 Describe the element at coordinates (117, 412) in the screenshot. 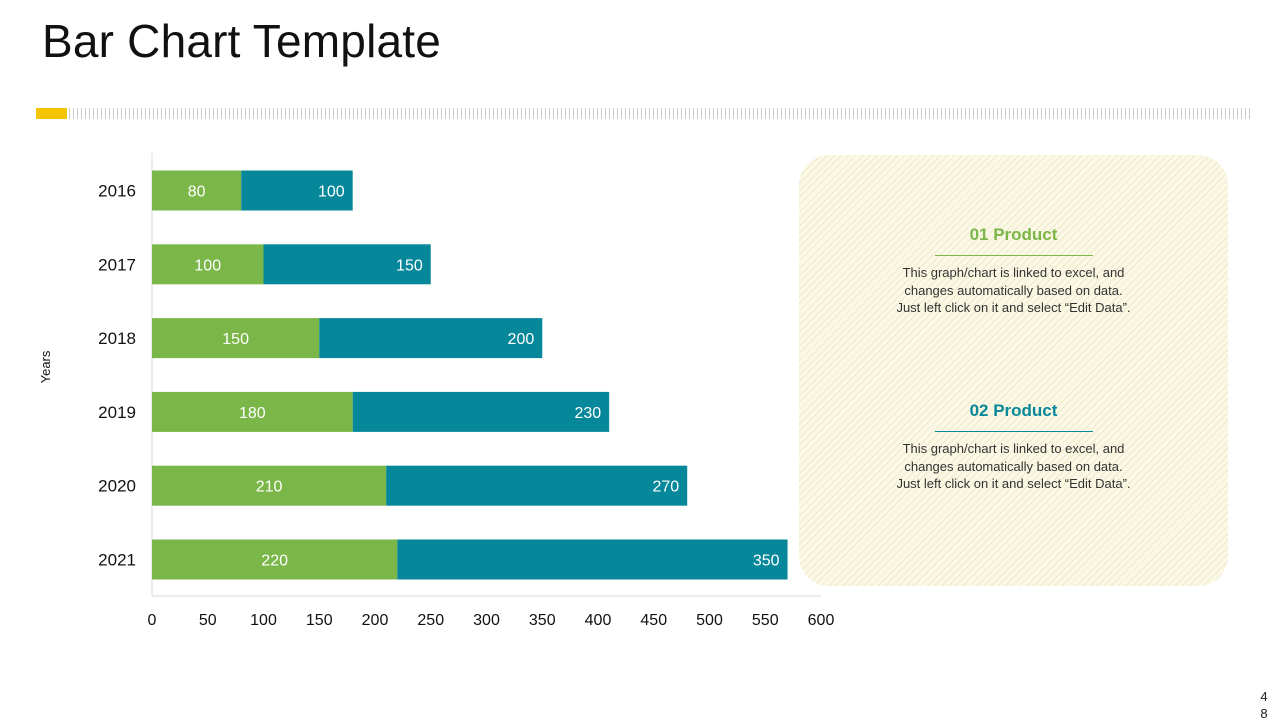

I see `y-tick-label: 2019` at that location.